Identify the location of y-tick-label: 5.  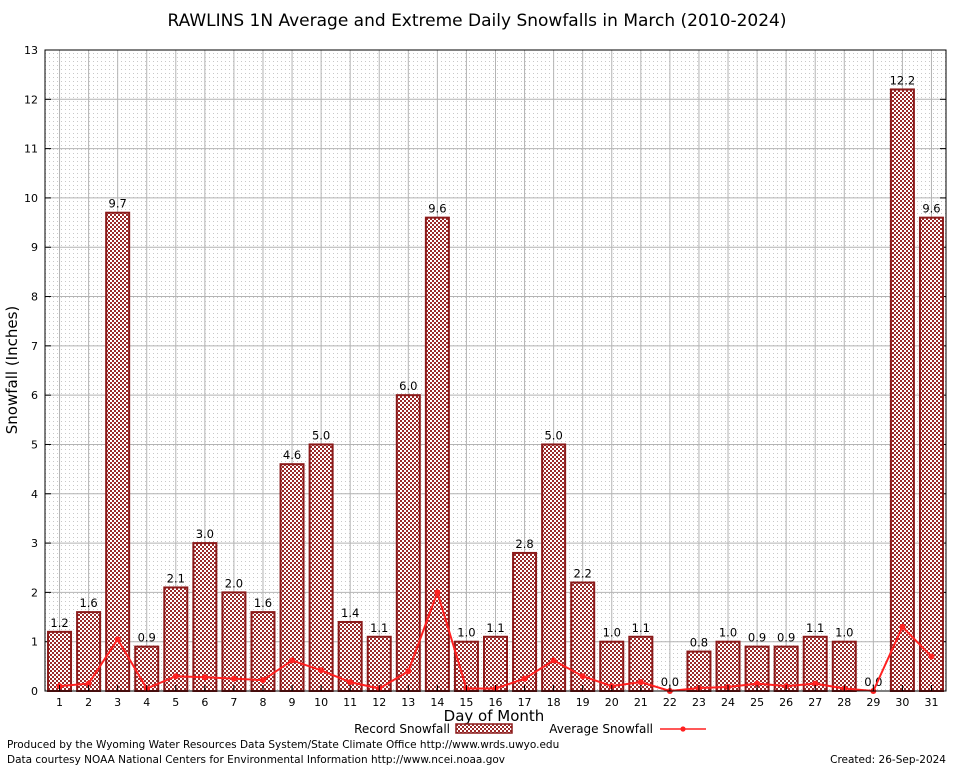
(34, 444).